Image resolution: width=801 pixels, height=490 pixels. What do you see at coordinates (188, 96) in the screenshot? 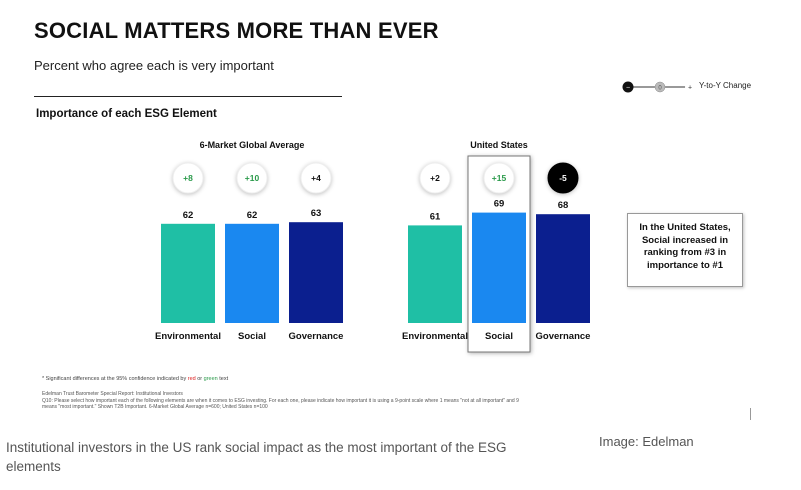
I see `title-divider` at bounding box center [188, 96].